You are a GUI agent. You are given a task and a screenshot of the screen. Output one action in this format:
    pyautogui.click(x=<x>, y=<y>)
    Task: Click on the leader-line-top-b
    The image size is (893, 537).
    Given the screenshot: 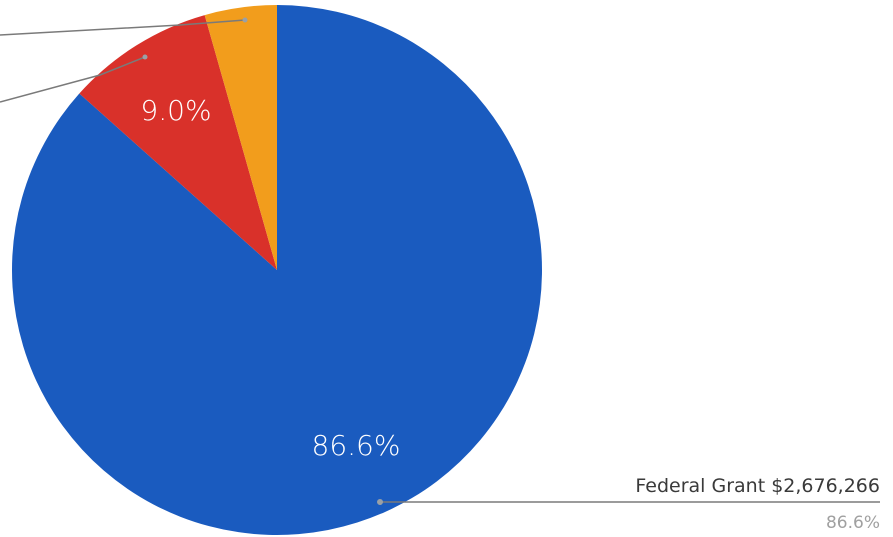 What is the action you would take?
    pyautogui.click(x=73, y=79)
    